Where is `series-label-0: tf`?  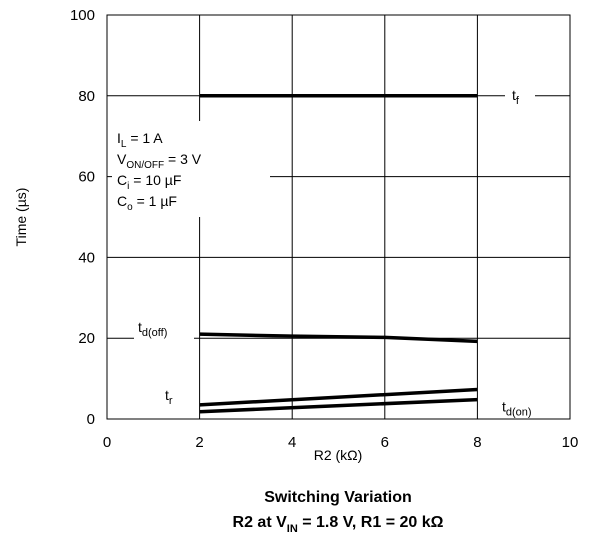 series-label-0: tf is located at coordinates (516, 97).